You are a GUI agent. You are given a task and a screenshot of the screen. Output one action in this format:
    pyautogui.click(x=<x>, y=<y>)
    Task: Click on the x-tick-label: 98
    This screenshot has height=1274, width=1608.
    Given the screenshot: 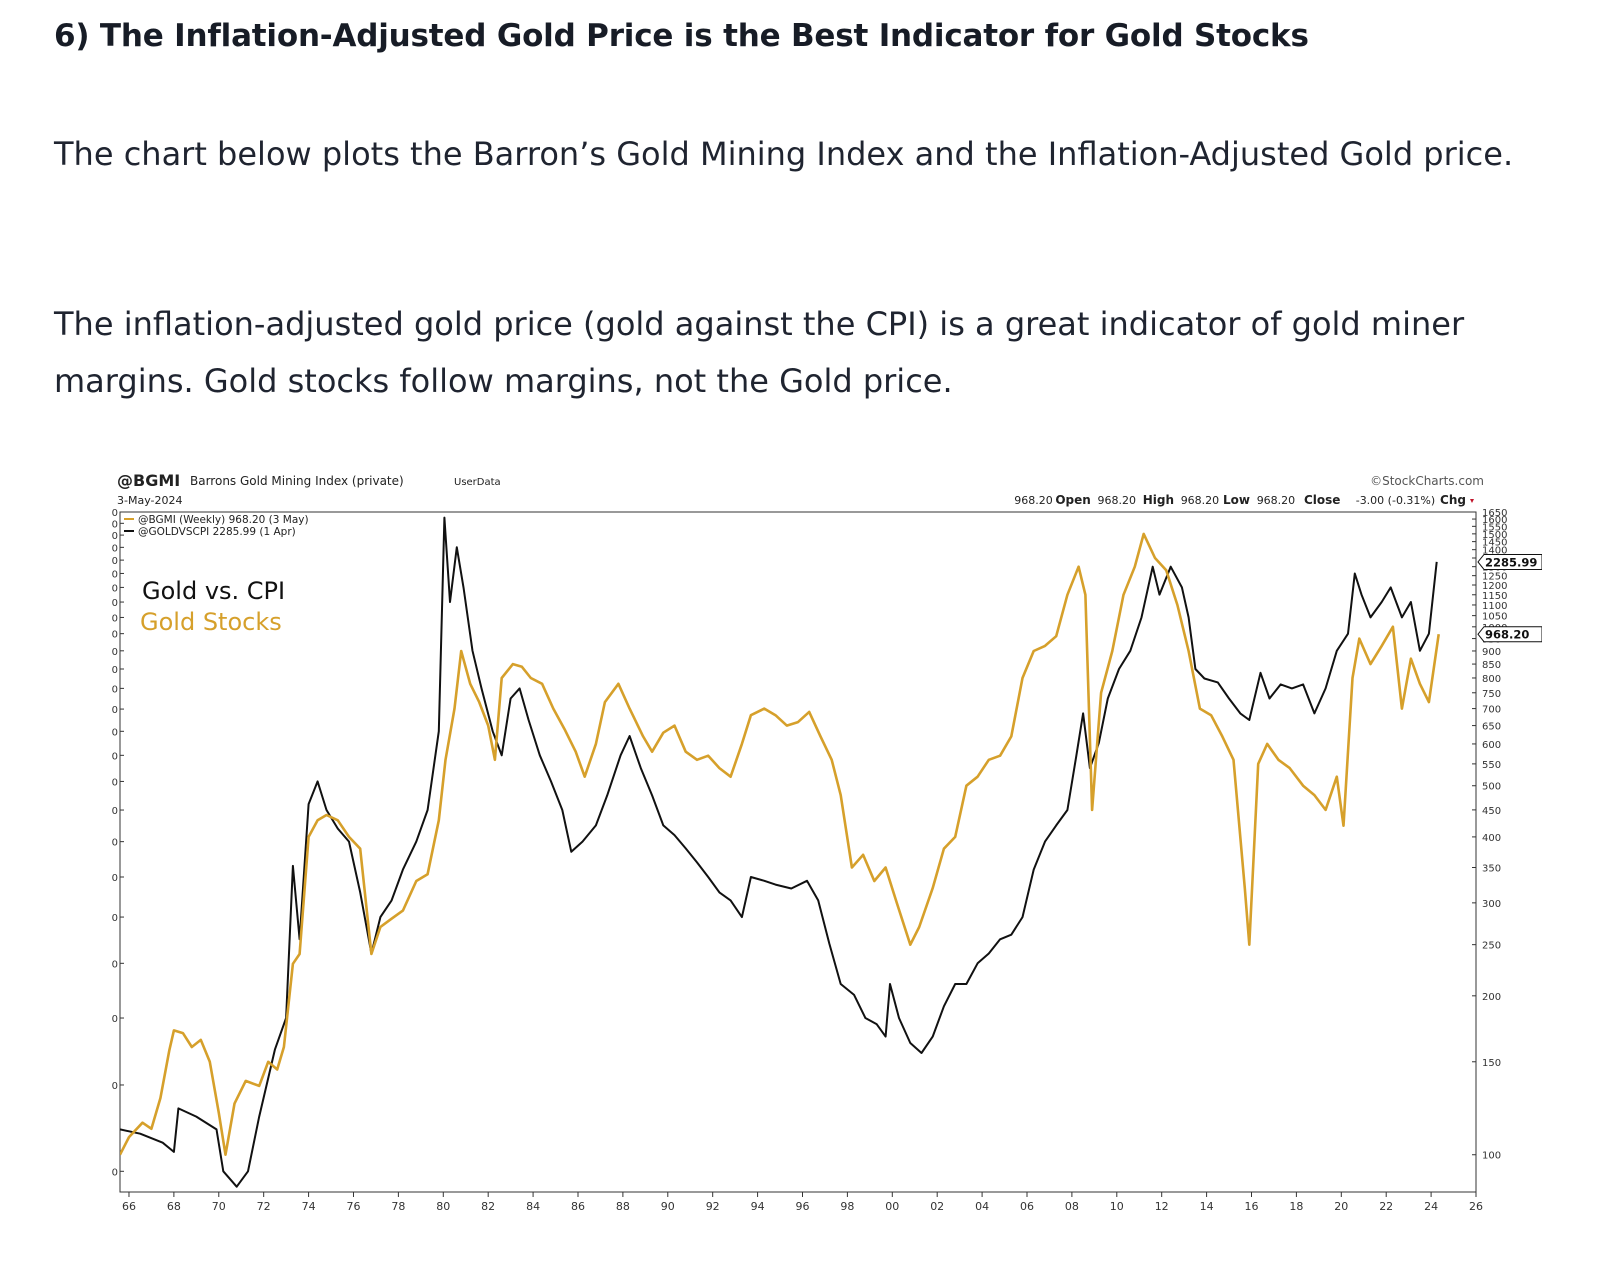 What is the action you would take?
    pyautogui.click(x=847, y=1206)
    